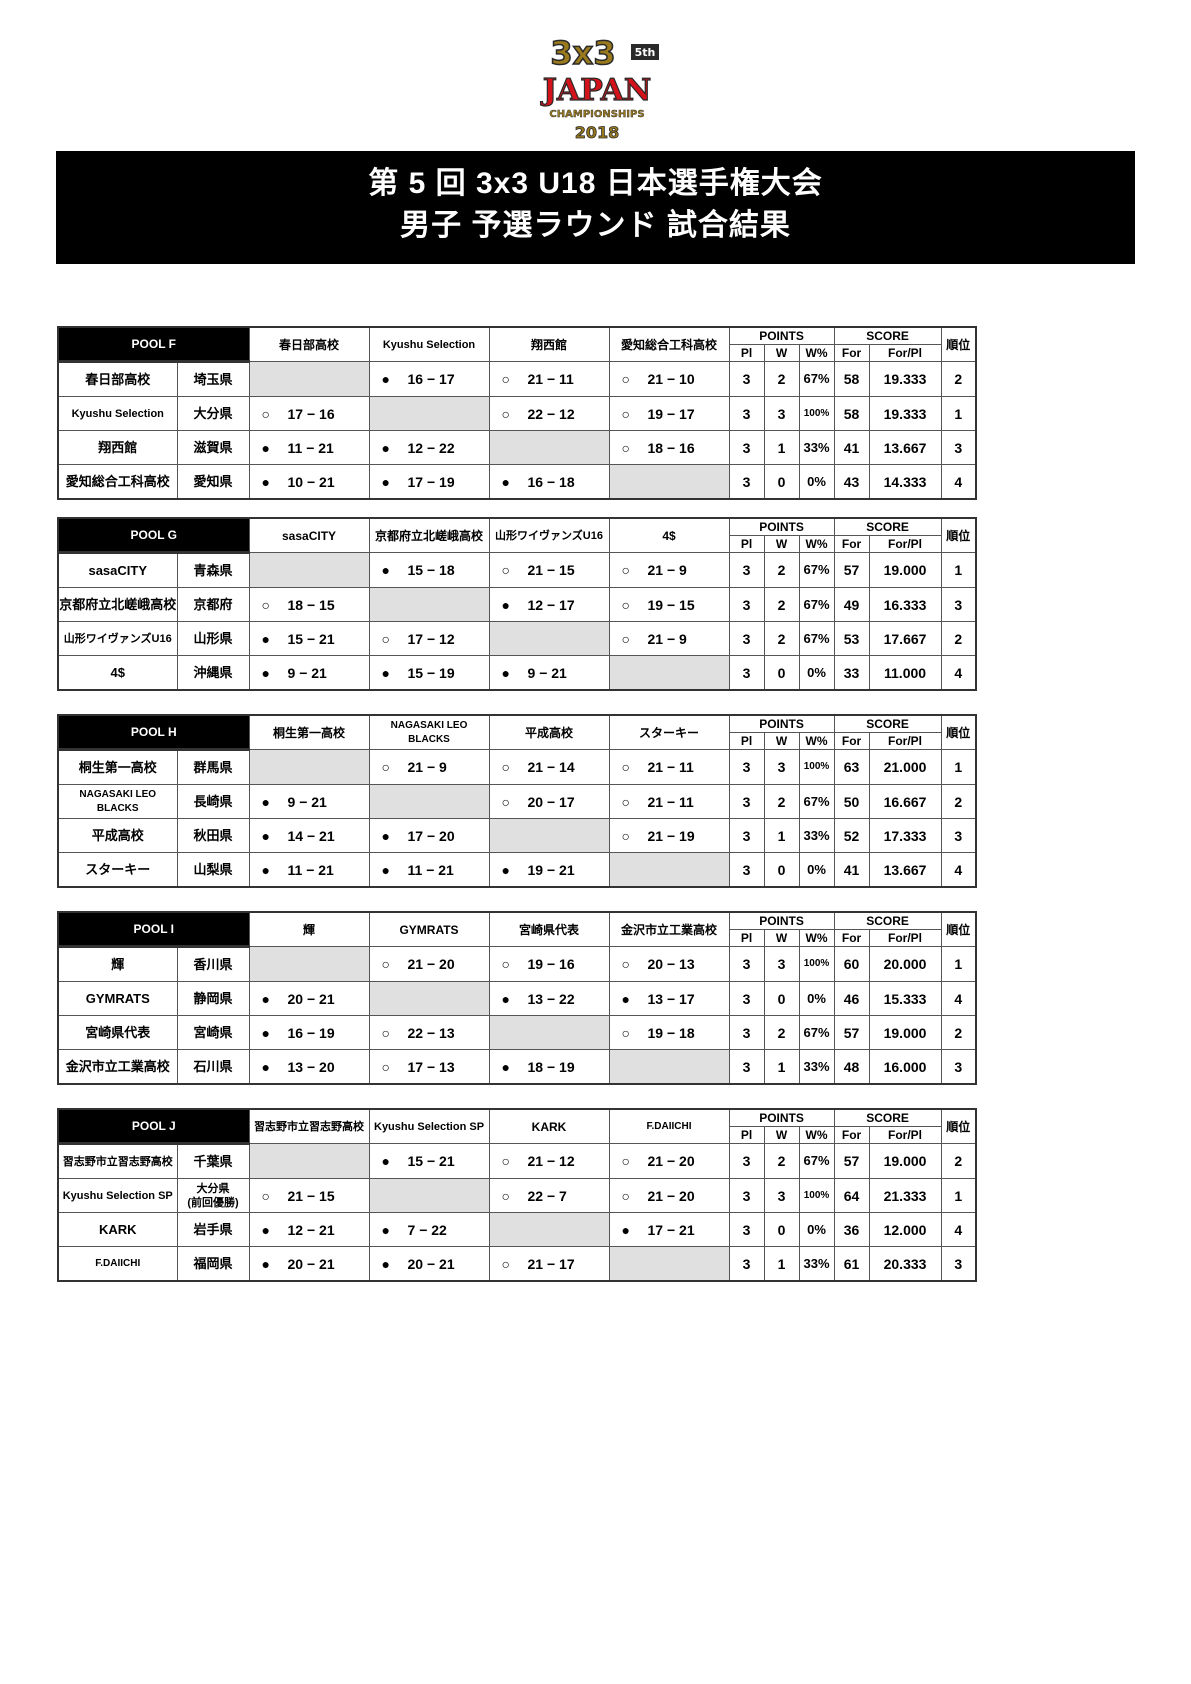  Describe the element at coordinates (213, 1067) in the screenshot. I see `team-prefecture: 石川県` at that location.